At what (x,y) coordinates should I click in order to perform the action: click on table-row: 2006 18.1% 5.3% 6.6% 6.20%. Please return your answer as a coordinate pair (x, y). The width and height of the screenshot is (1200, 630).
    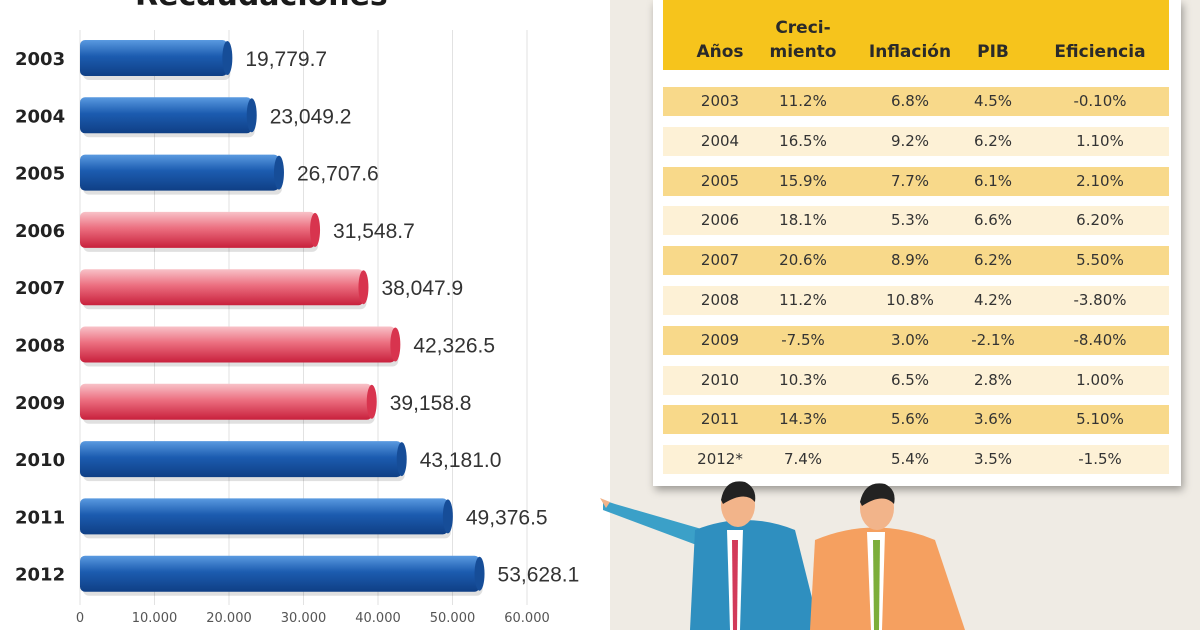
    Looking at the image, I should click on (916, 221).